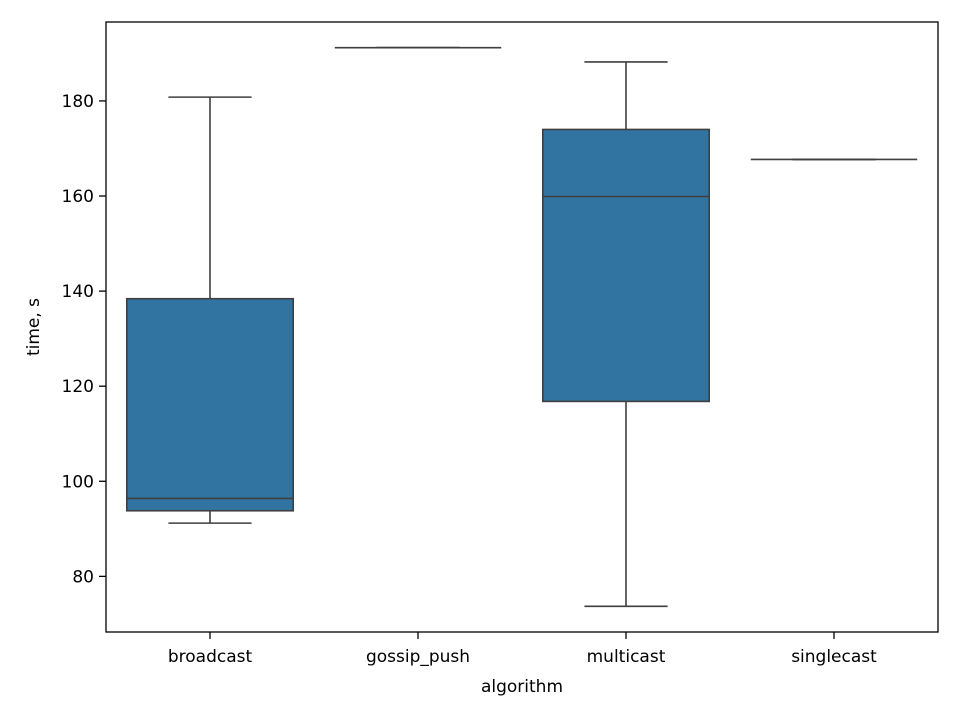 The height and width of the screenshot is (720, 960). I want to click on x-tick-label-singlecast: singlecast, so click(834, 657).